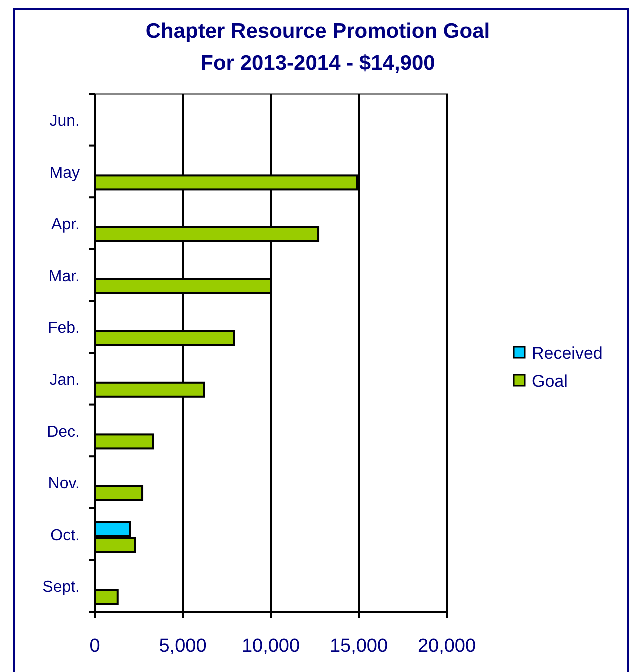 This screenshot has width=632, height=672. I want to click on x-tick-label: 10,000, so click(271, 646).